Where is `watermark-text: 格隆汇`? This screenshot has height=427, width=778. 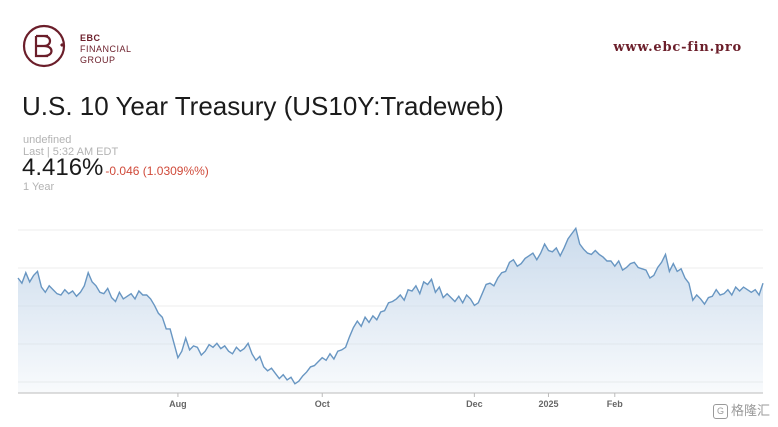
watermark-text: 格隆汇 is located at coordinates (750, 410).